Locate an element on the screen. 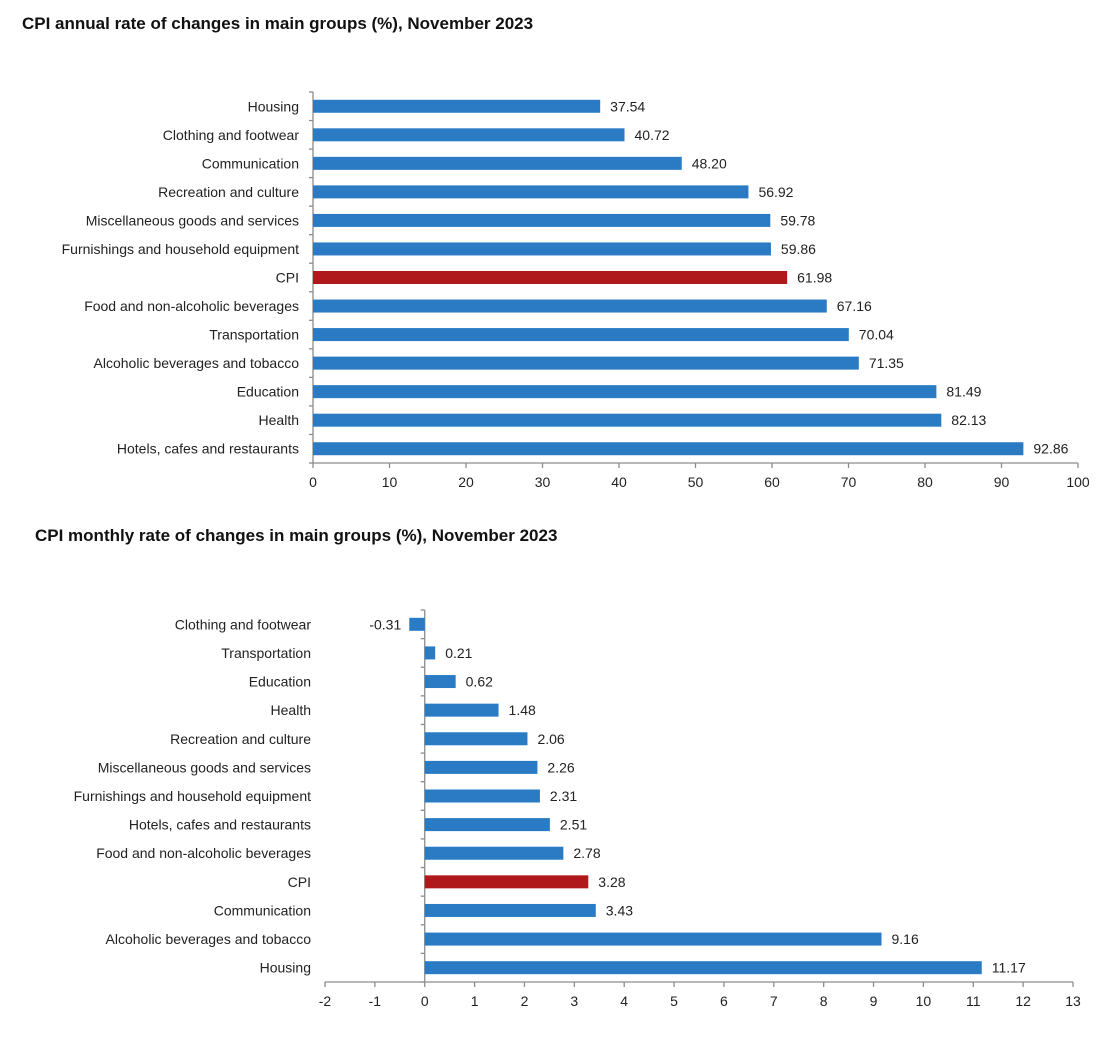 This screenshot has width=1106, height=1037. annual-value-label: 59.86 is located at coordinates (798, 249).